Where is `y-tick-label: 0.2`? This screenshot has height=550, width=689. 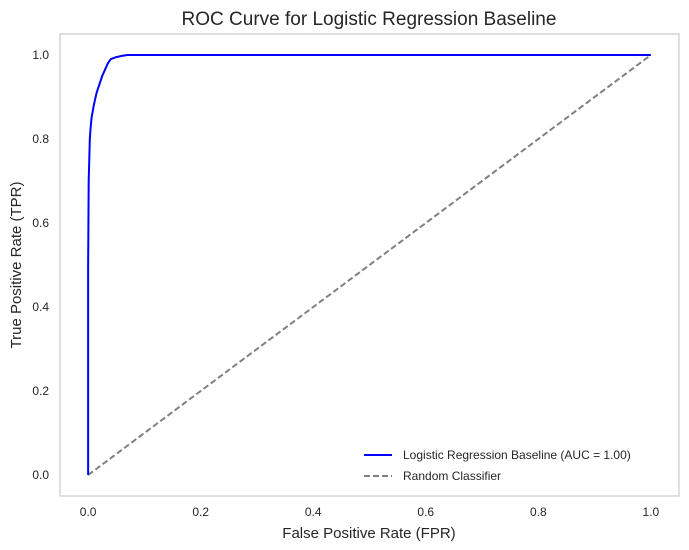
y-tick-label: 0.2 is located at coordinates (40, 391).